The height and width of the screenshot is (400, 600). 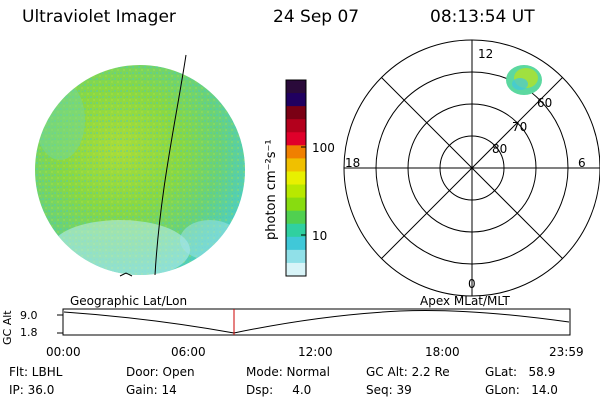 I want to click on timeline-right-label: Apex MLat/MLT, so click(x=465, y=301).